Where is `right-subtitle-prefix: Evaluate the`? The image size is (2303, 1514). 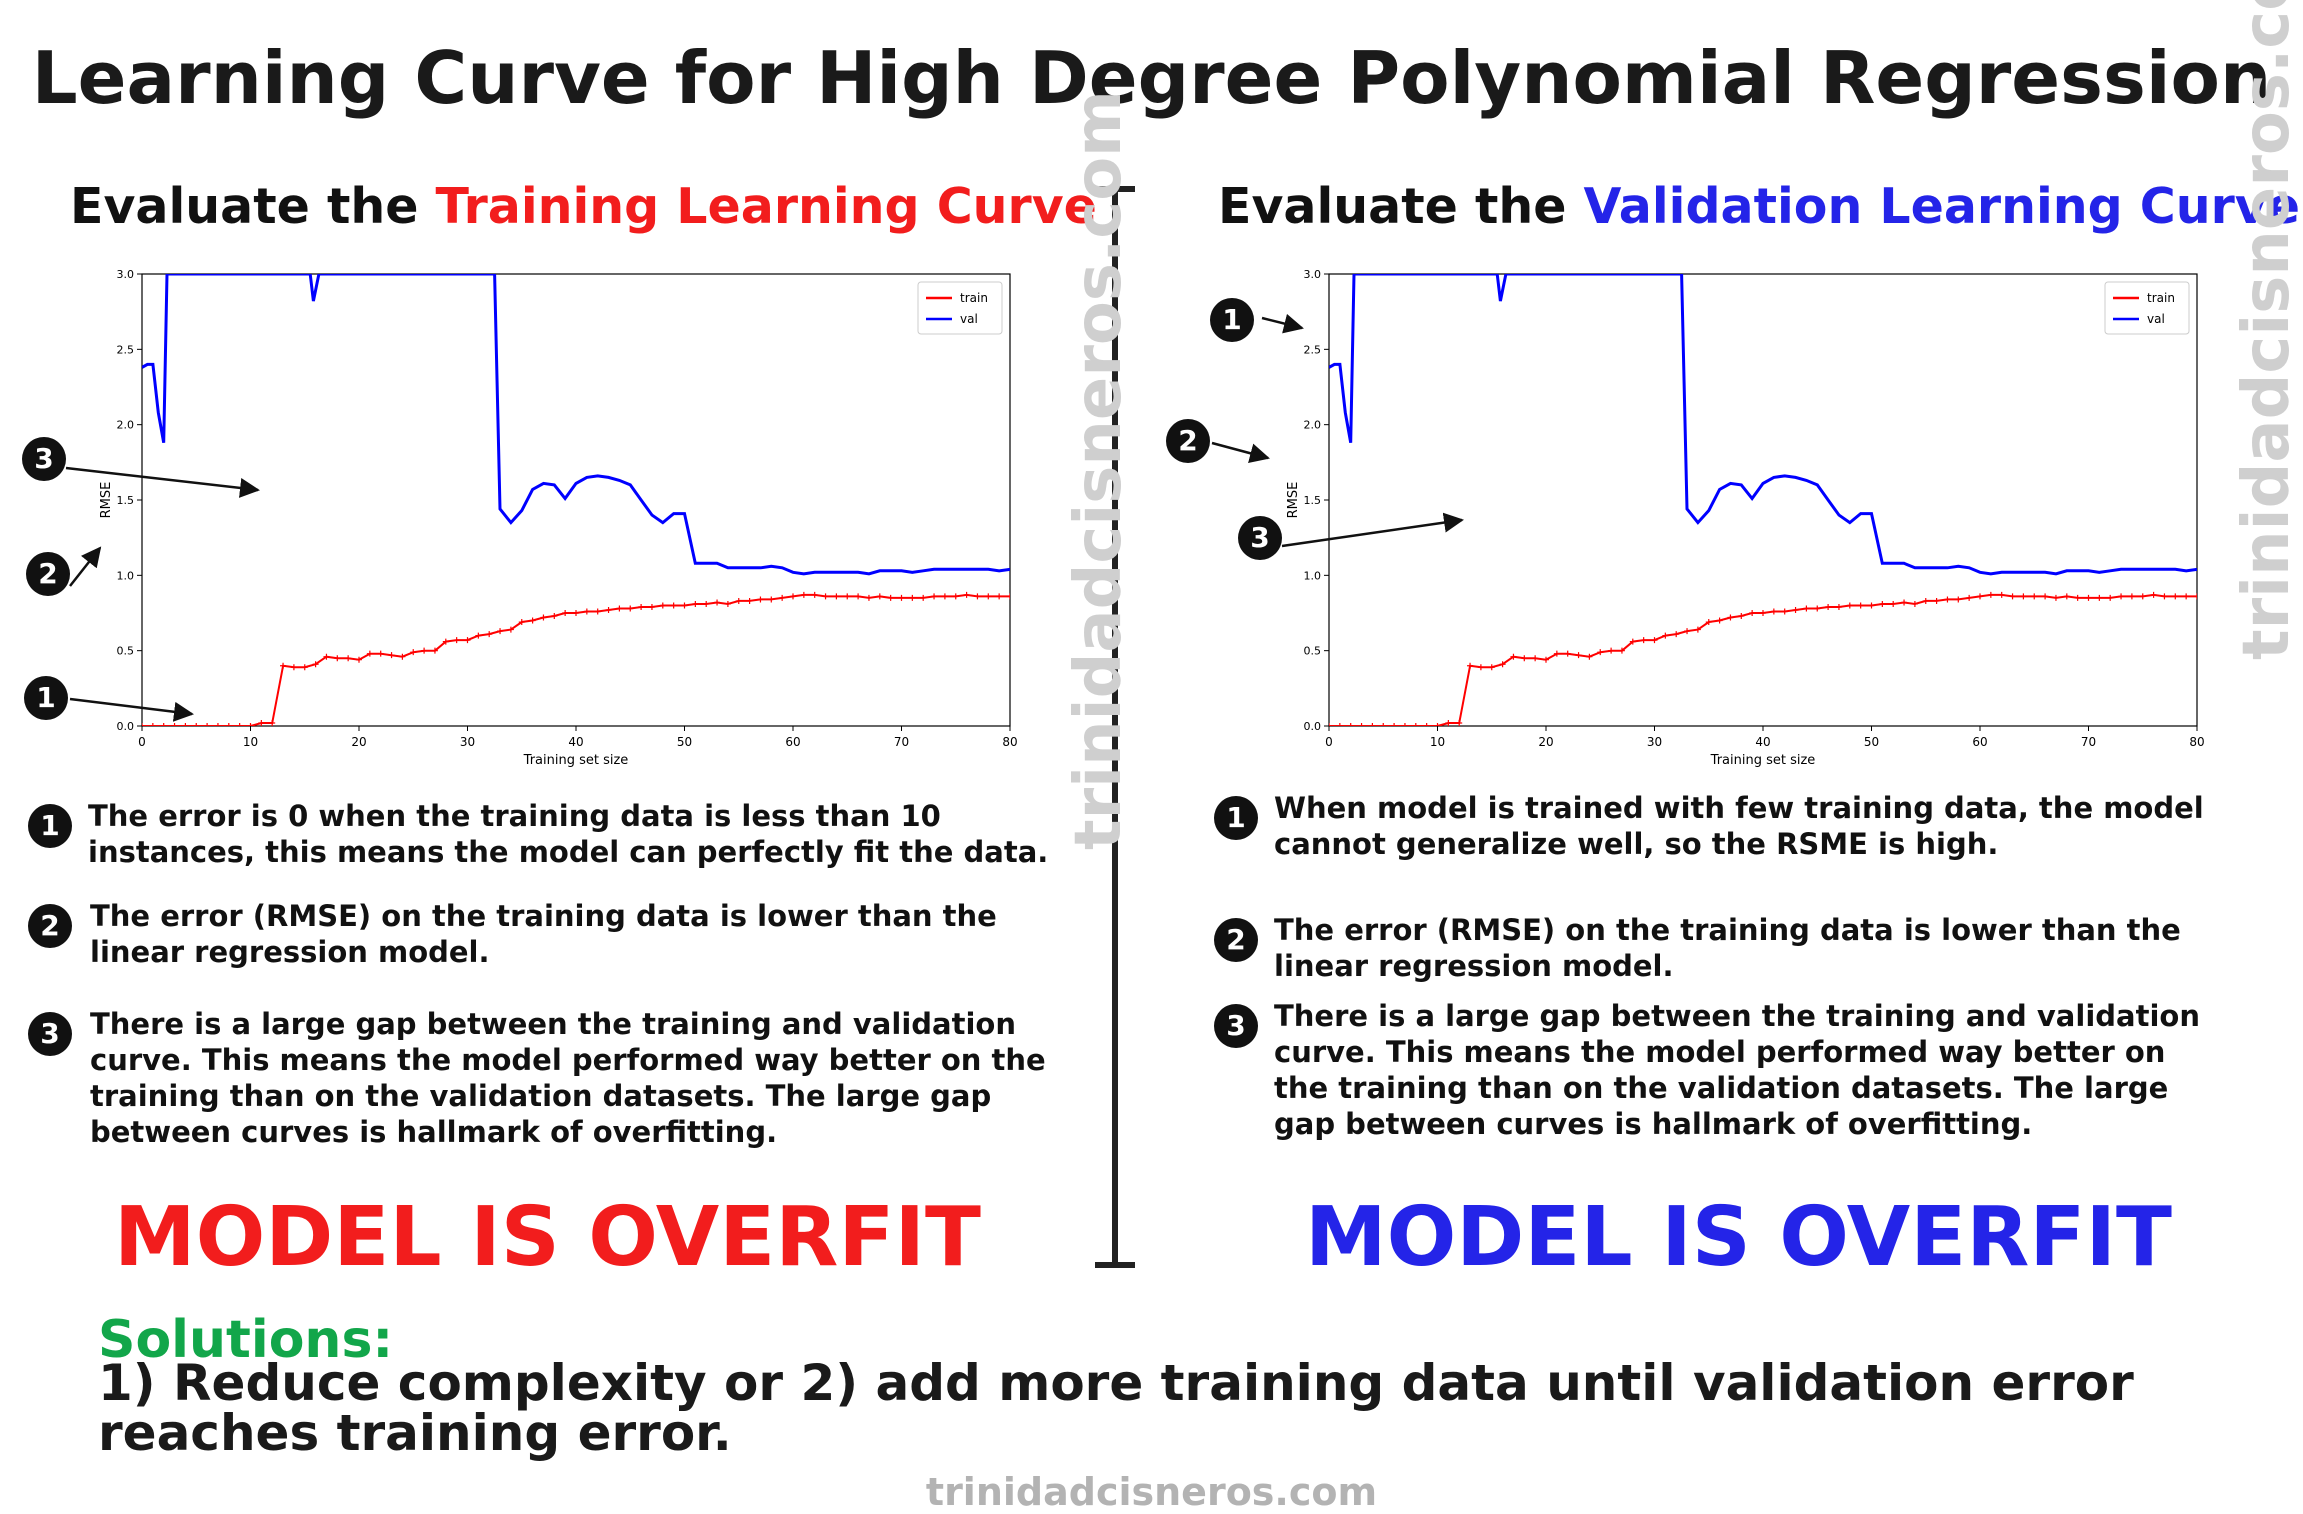
right-subtitle-prefix: Evaluate the is located at coordinates (1401, 206).